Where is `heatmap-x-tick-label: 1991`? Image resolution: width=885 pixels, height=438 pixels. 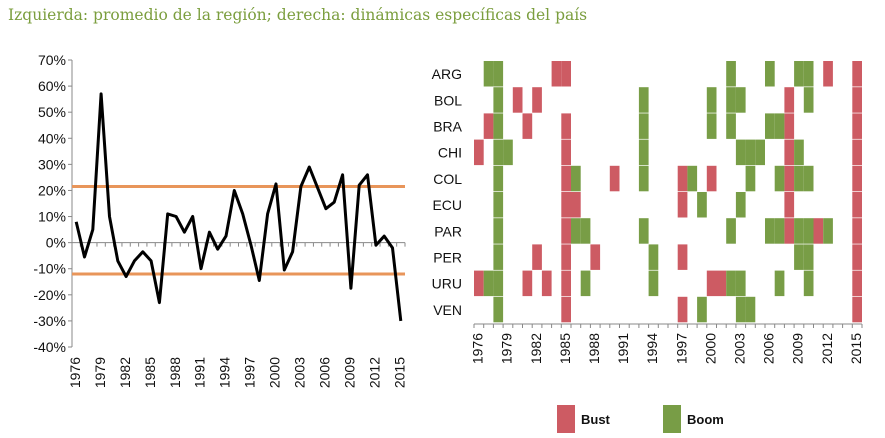
heatmap-x-tick-label: 1991 is located at coordinates (623, 348).